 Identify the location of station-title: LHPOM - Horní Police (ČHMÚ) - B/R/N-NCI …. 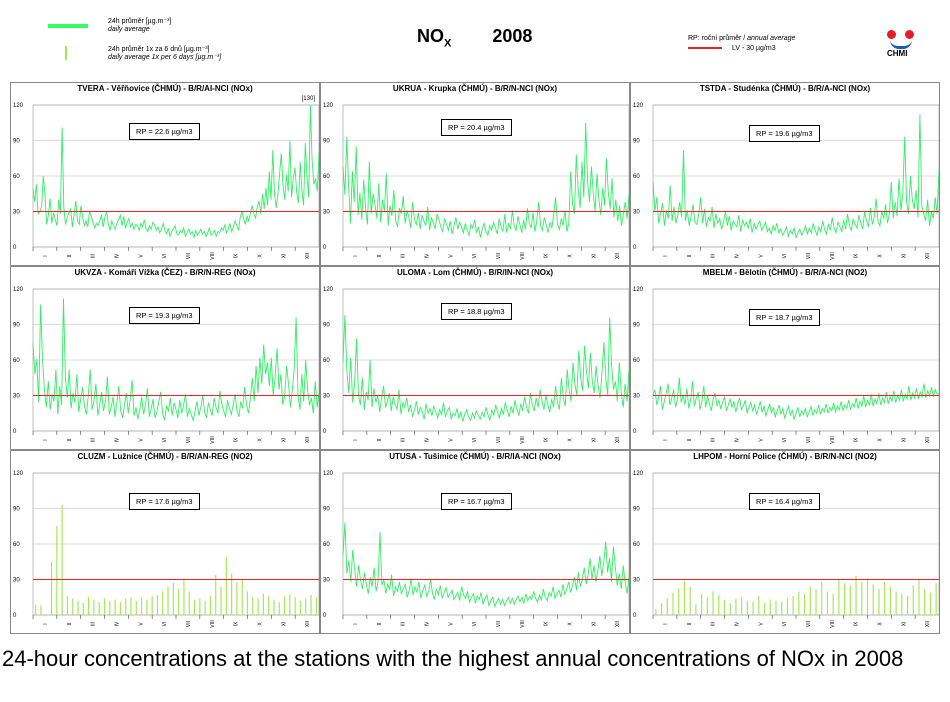
(785, 456).